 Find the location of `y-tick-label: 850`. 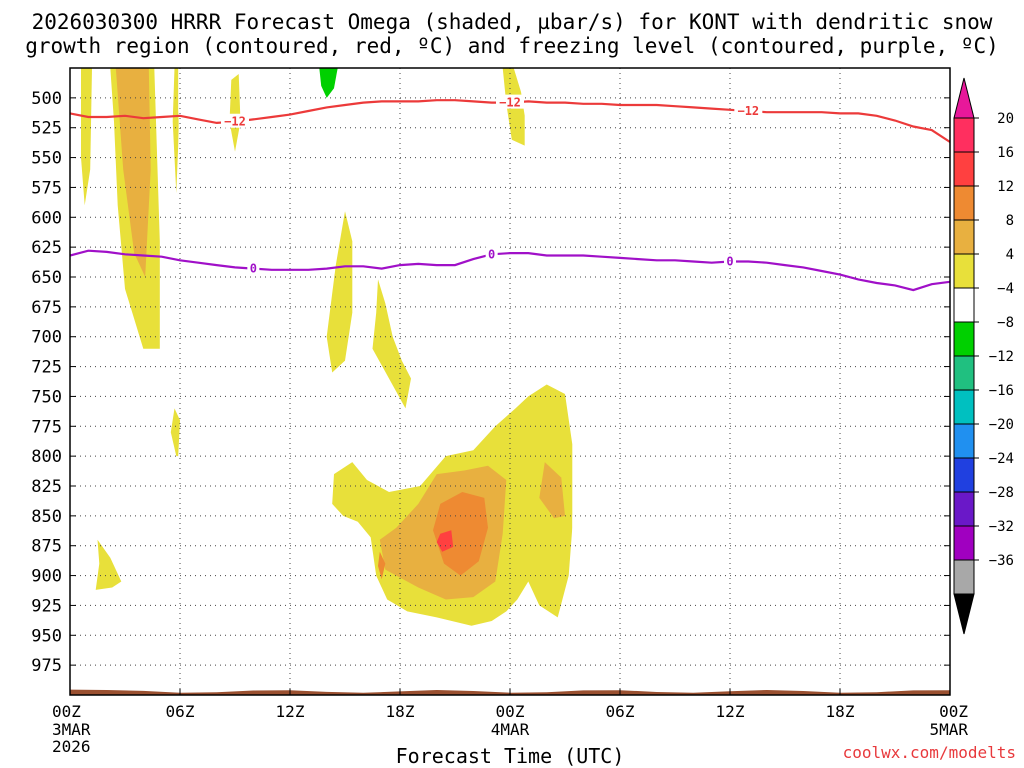

y-tick-label: 850 is located at coordinates (46, 517).